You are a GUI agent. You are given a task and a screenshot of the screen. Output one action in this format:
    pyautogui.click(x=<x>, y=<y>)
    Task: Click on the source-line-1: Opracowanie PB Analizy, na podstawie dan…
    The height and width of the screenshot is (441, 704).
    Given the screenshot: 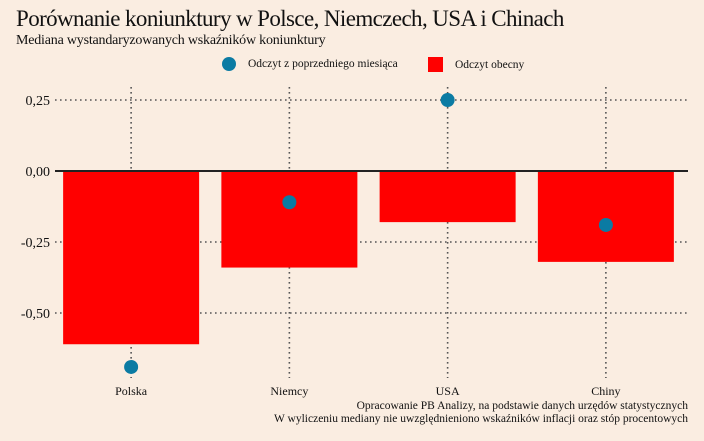 What is the action you would take?
    pyautogui.click(x=522, y=406)
    